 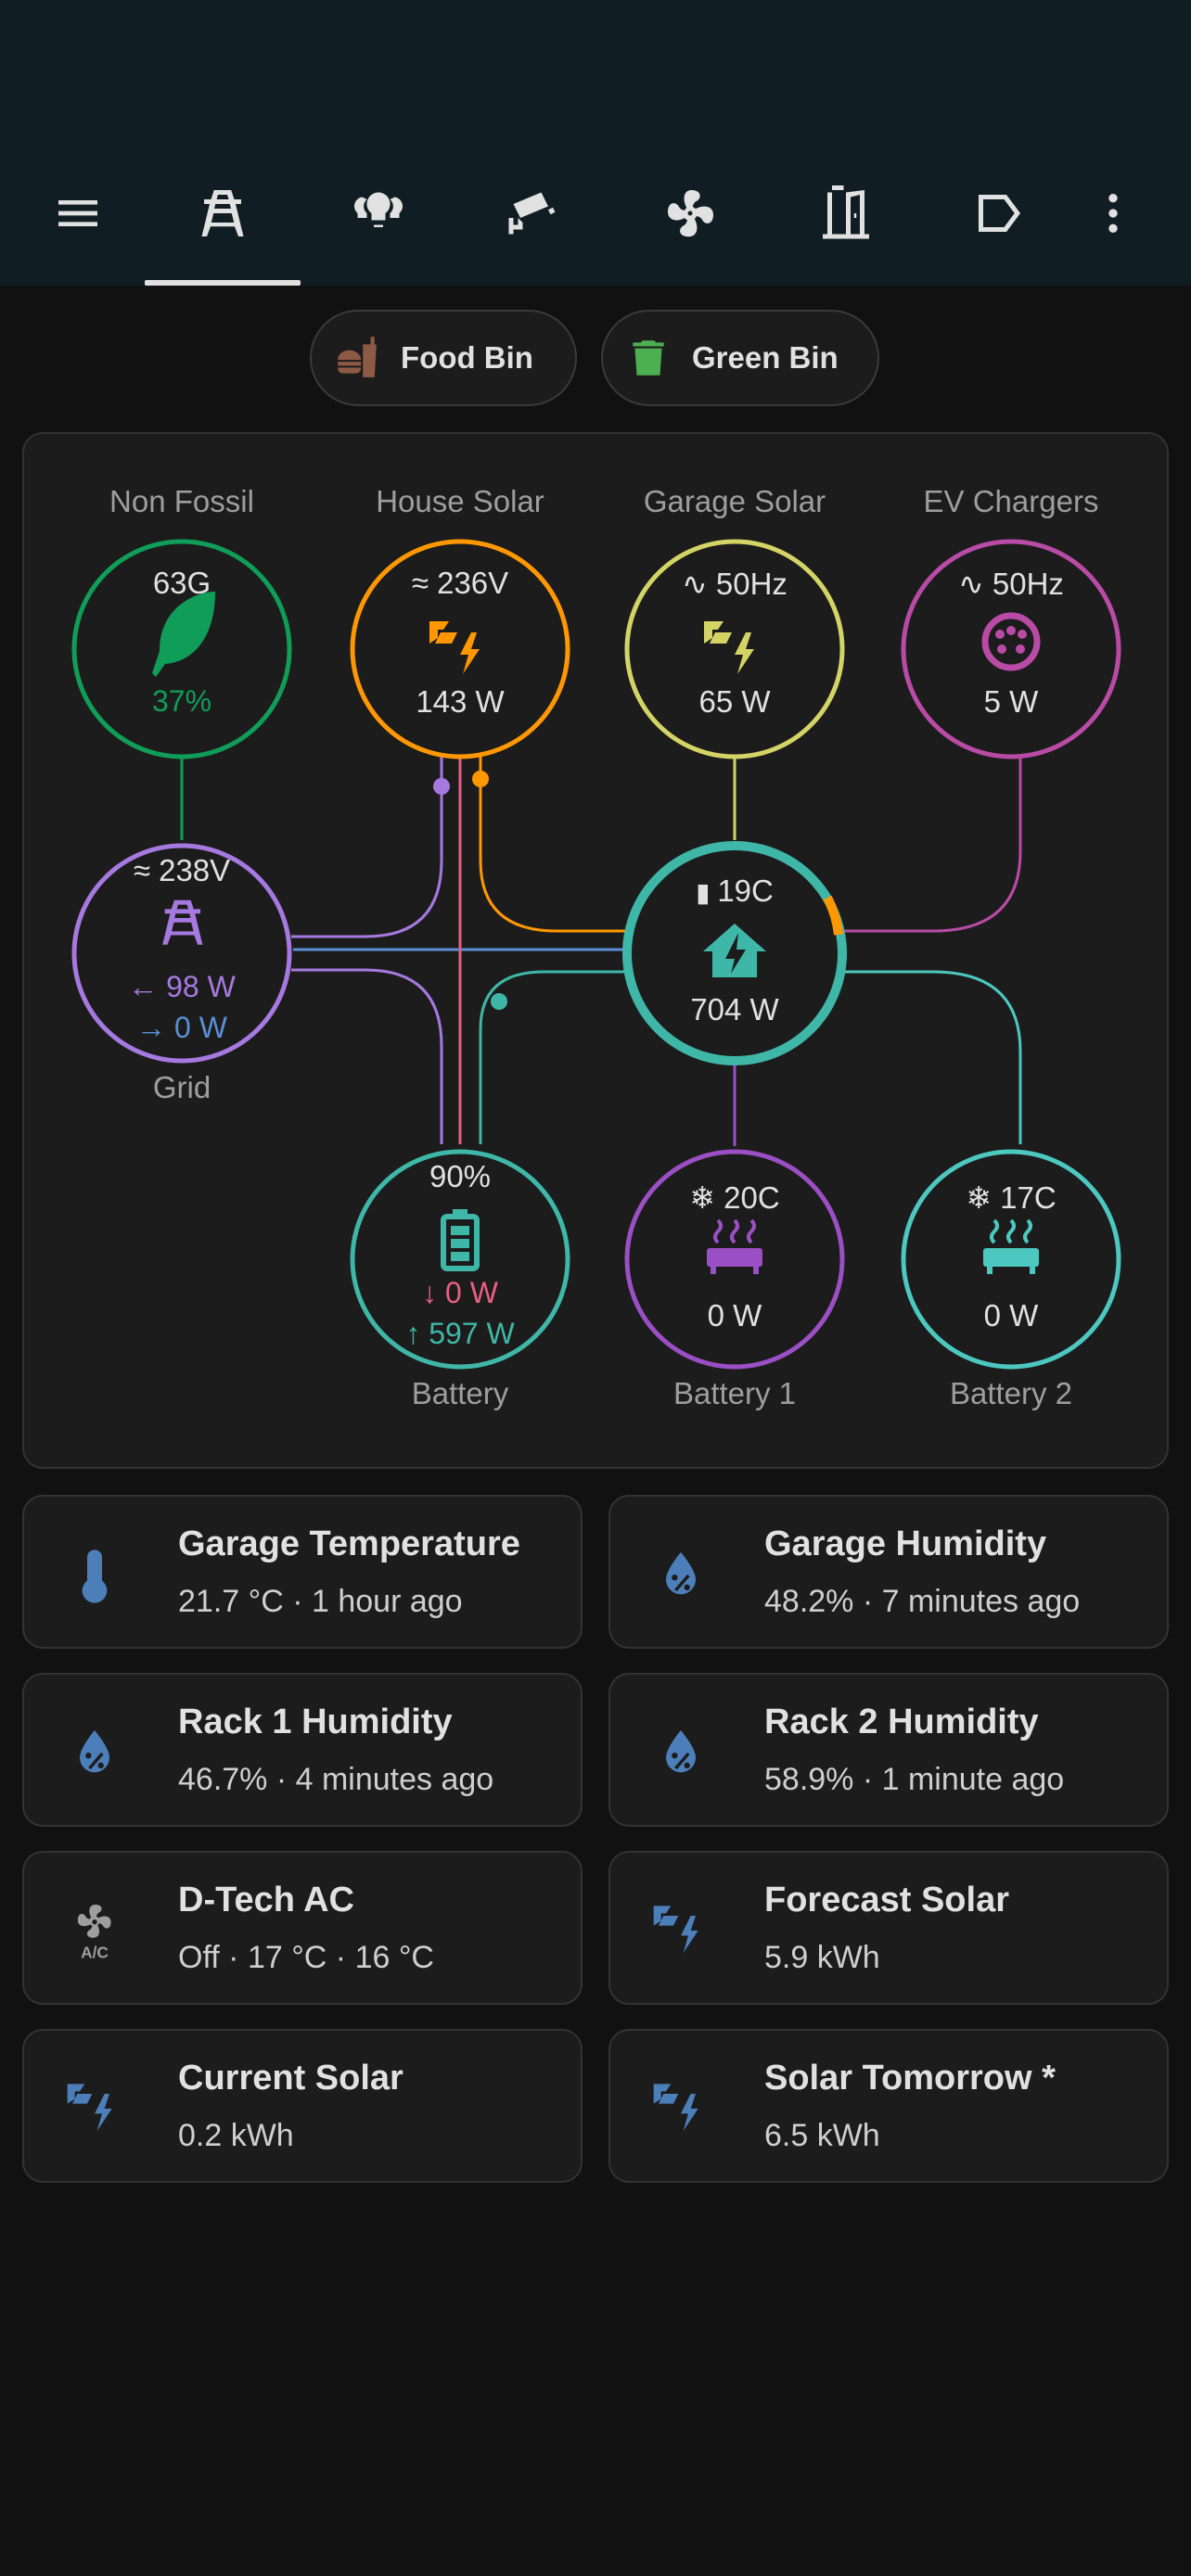 I want to click on tile-state: 21.7 °C · 1 hour ago, so click(x=321, y=1601).